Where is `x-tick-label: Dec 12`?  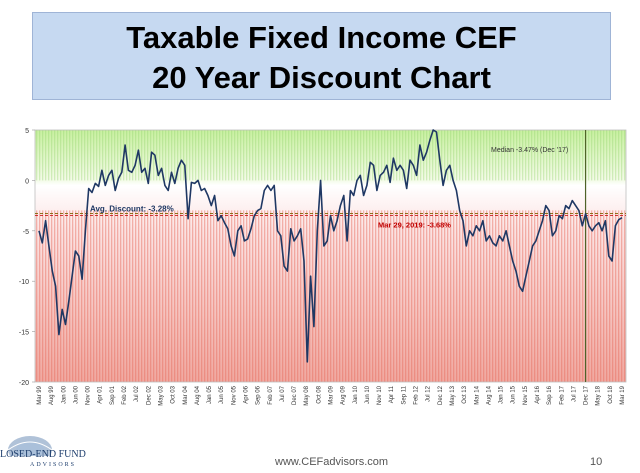 x-tick-label: Dec 12 is located at coordinates (441, 395).